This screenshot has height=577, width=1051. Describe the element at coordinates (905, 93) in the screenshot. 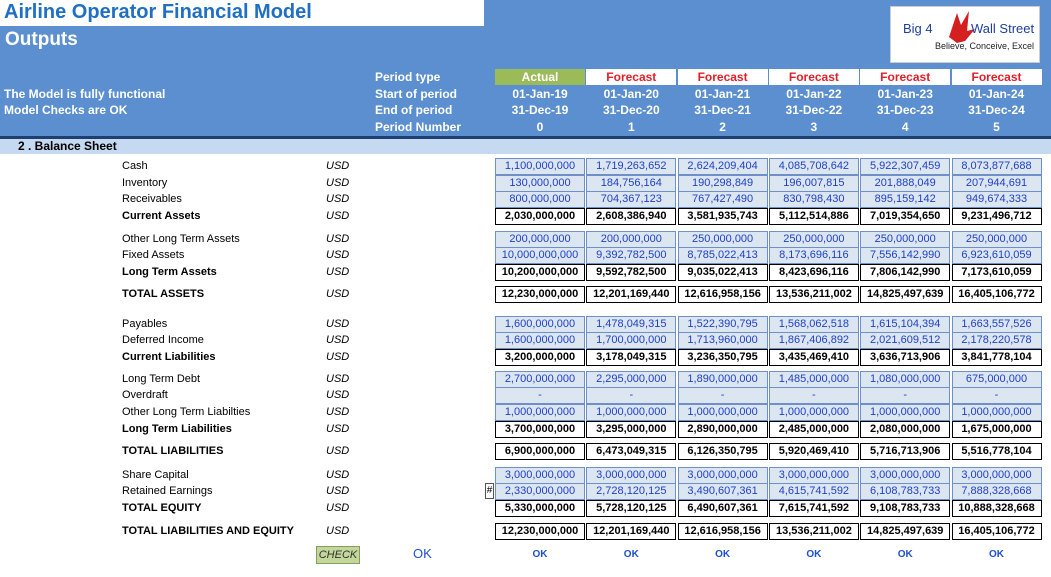

I see `period-start: 01-Jan-23` at that location.